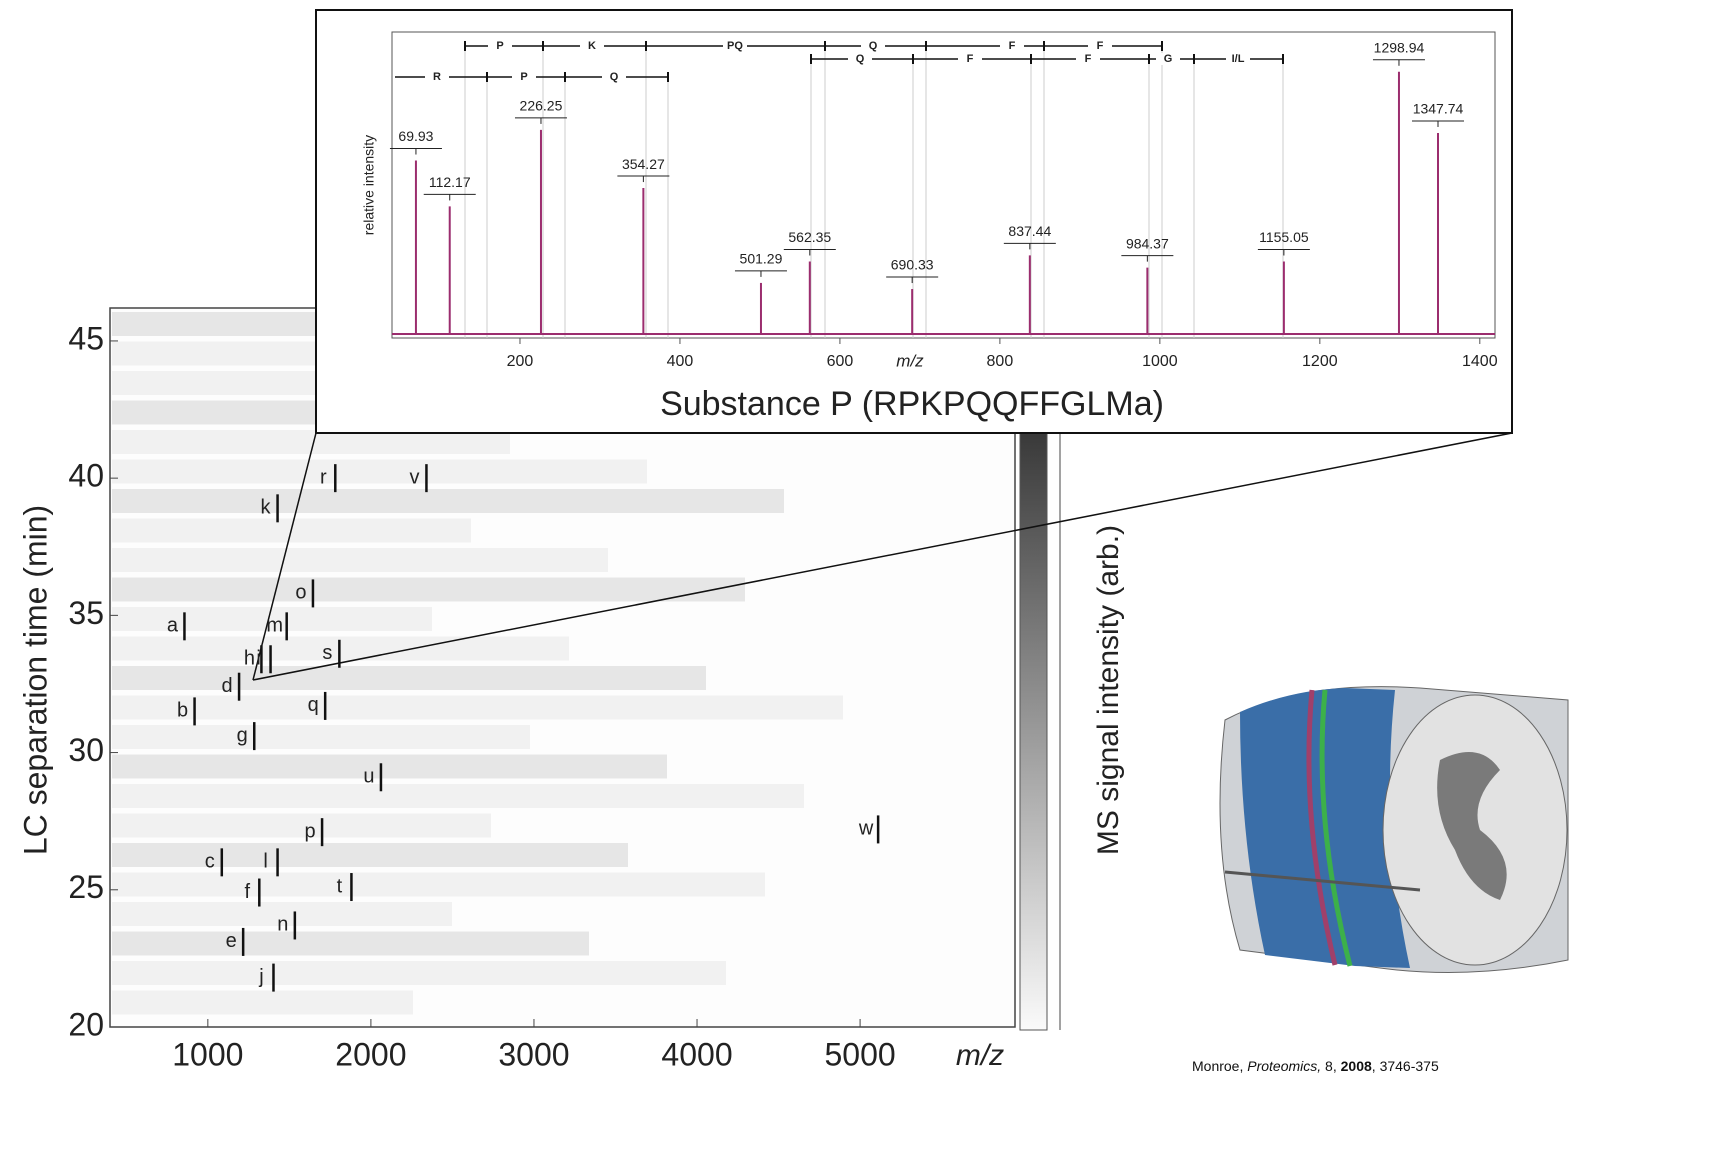 The height and width of the screenshot is (1171, 1711). What do you see at coordinates (1284, 1066) in the screenshot?
I see `citation-journal: Proteomics,` at bounding box center [1284, 1066].